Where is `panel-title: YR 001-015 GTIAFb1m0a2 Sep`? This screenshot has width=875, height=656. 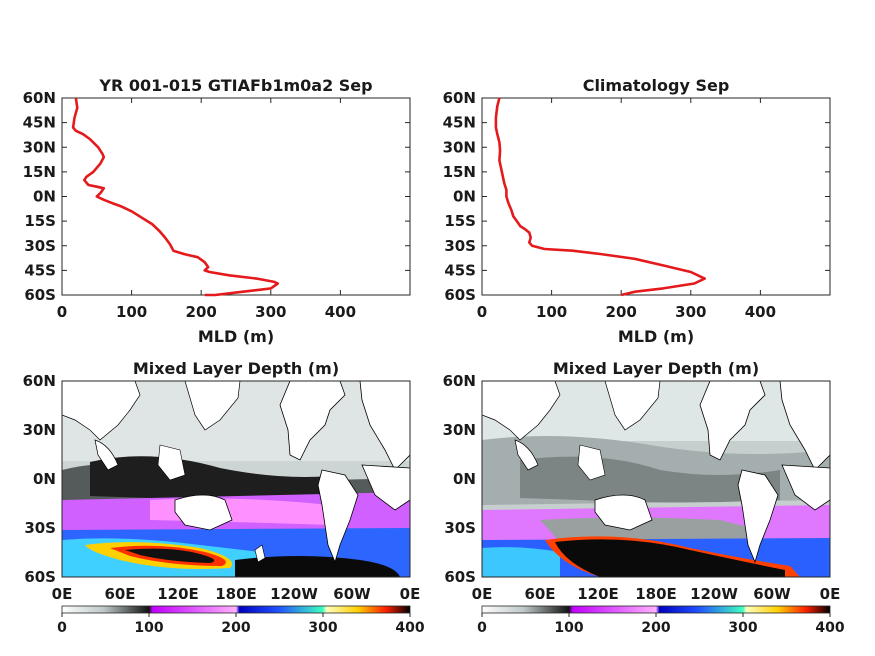
panel-title: YR 001-015 GTIAFb1m0a2 Sep is located at coordinates (235, 85).